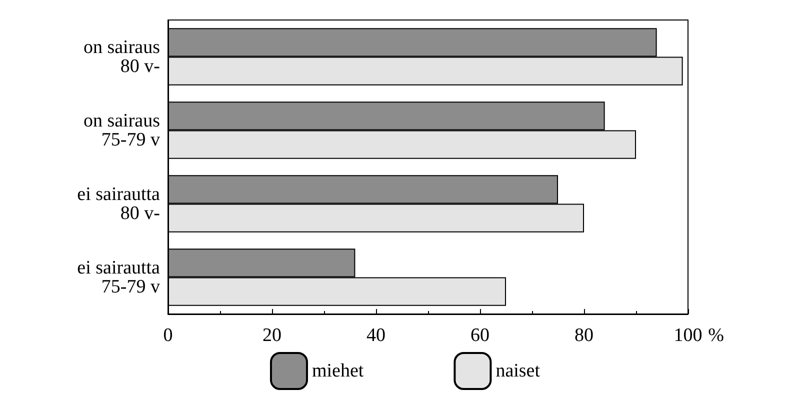  I want to click on x-tick-label: 0, so click(168, 335).